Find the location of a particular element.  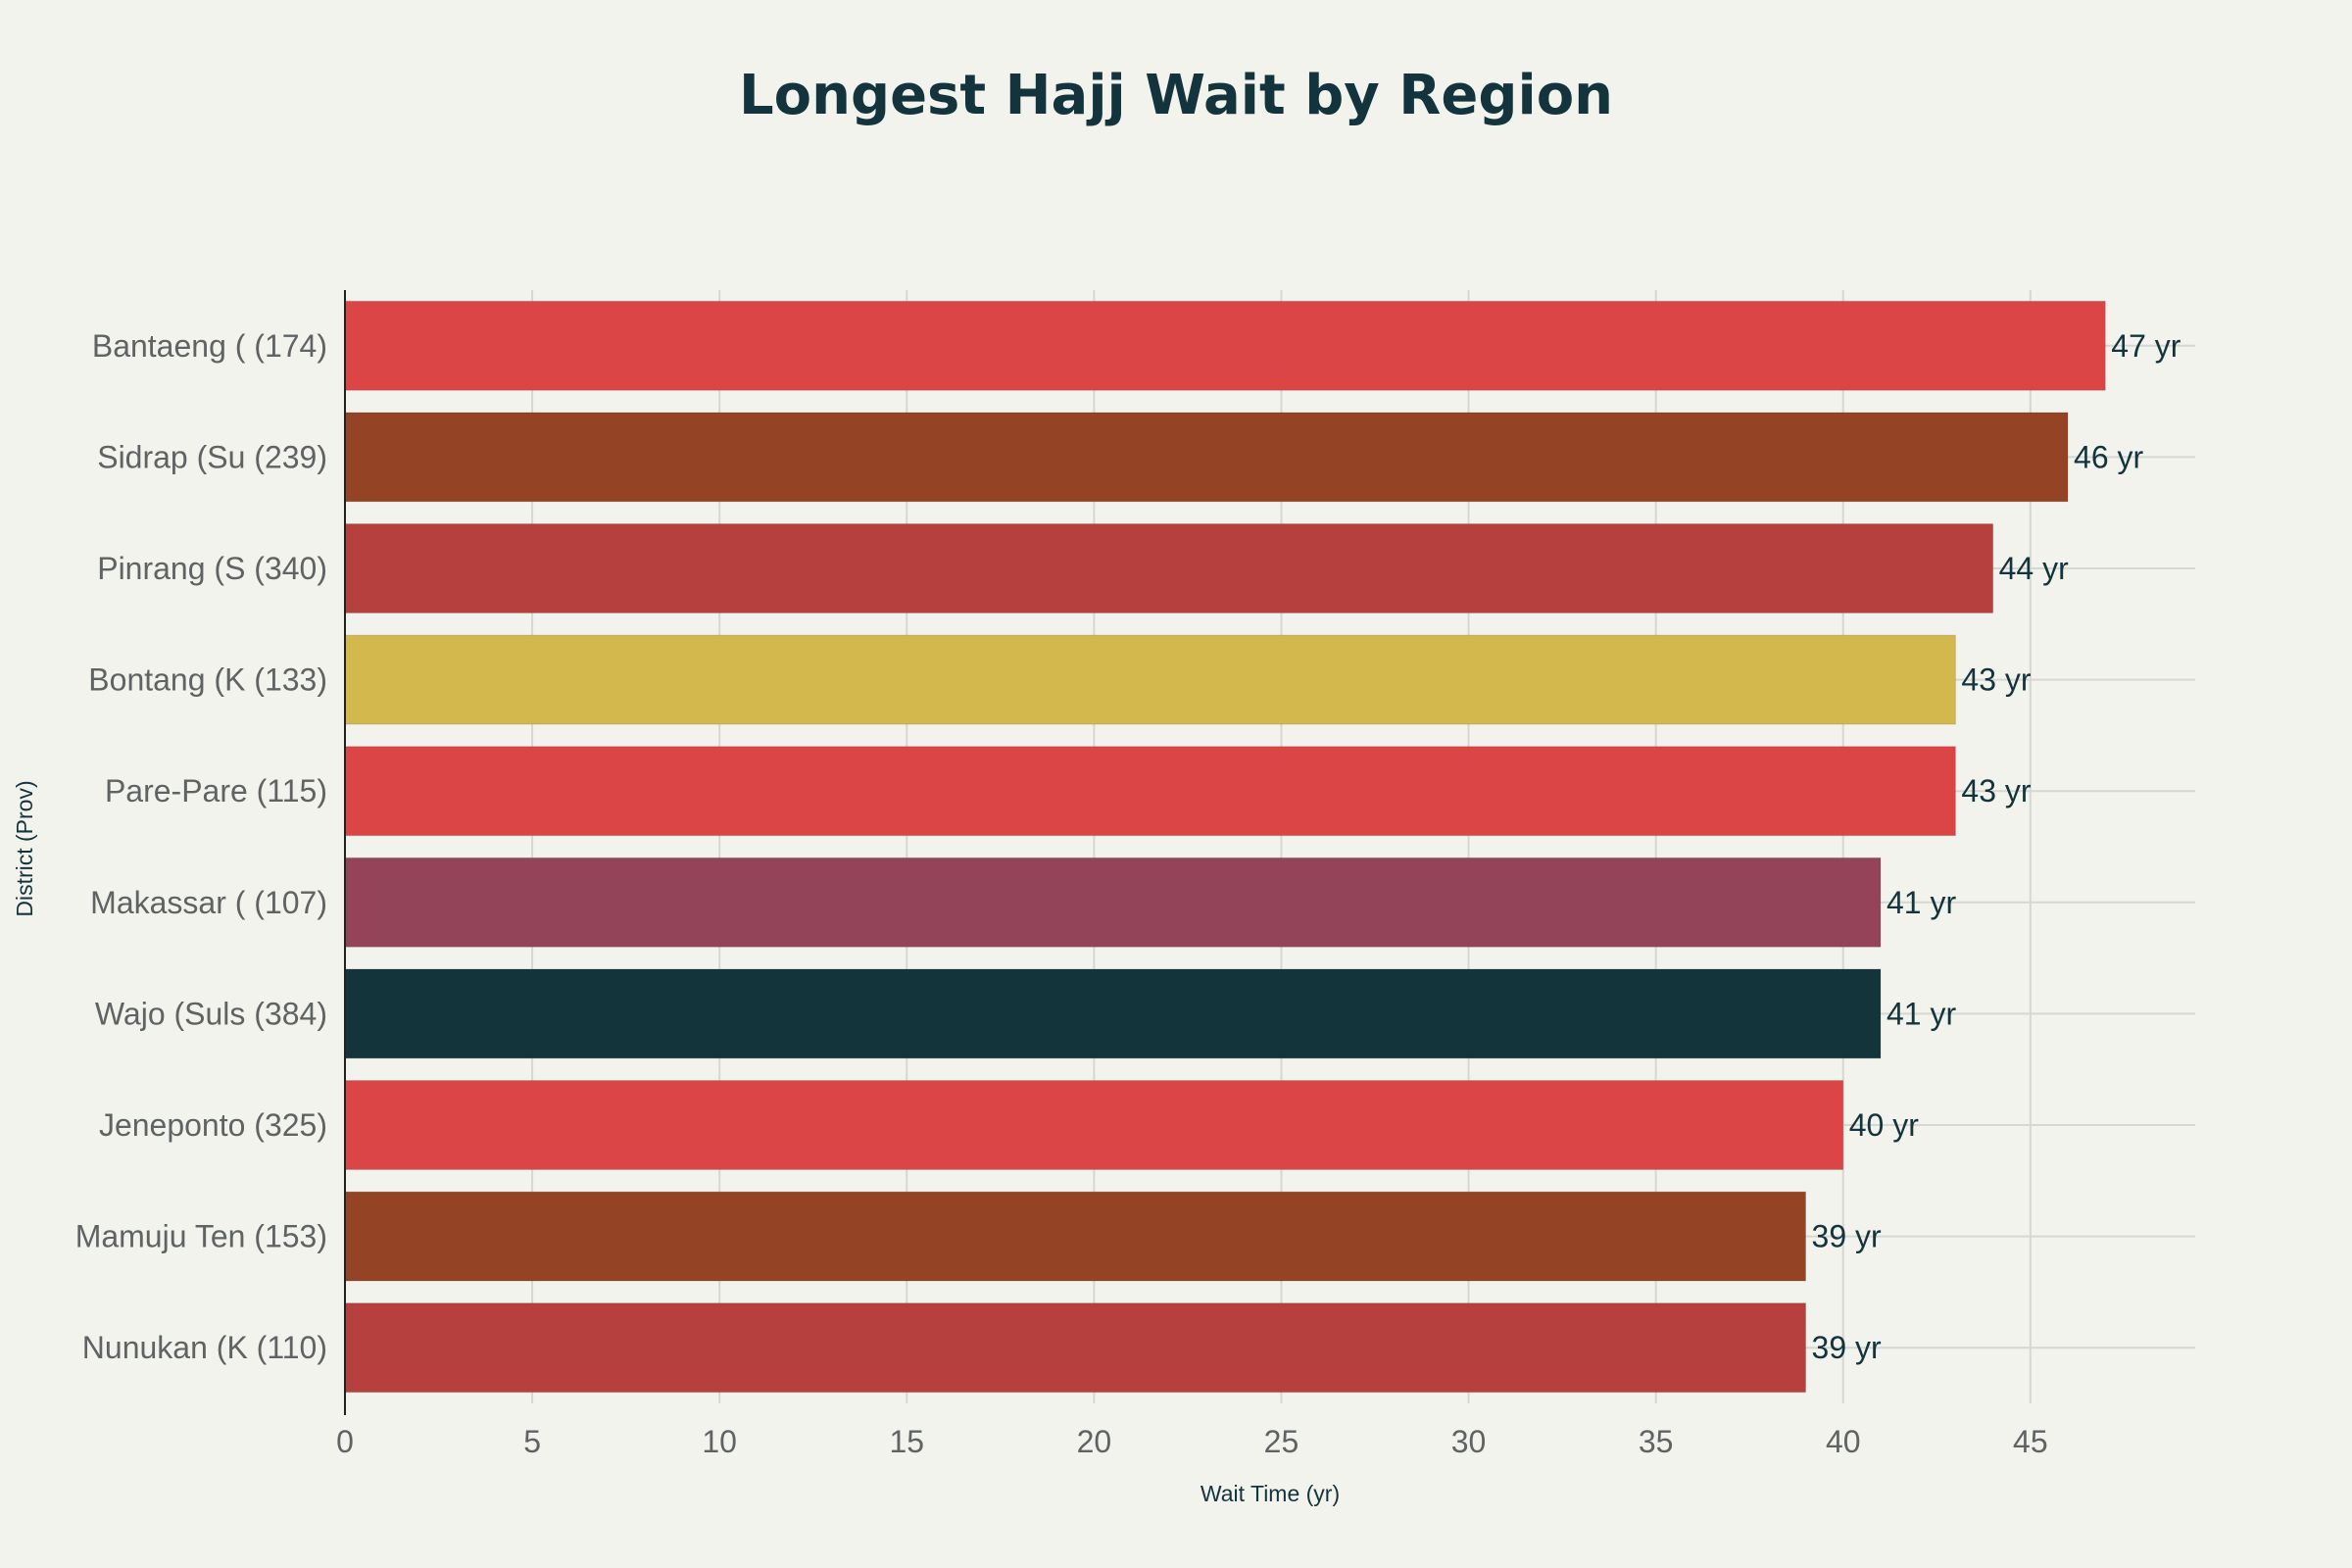

x-tick-label: 5 is located at coordinates (532, 1441).